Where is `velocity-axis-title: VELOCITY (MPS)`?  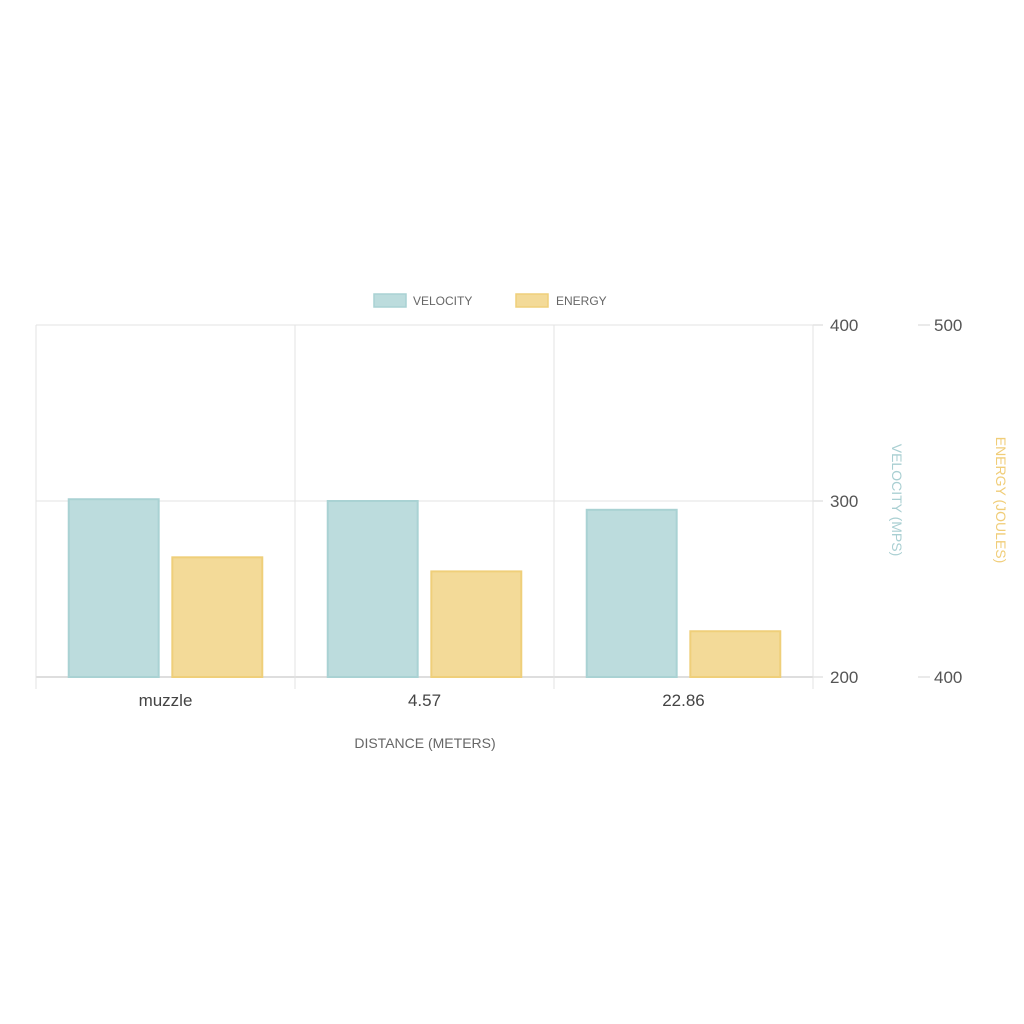 velocity-axis-title: VELOCITY (MPS) is located at coordinates (897, 500).